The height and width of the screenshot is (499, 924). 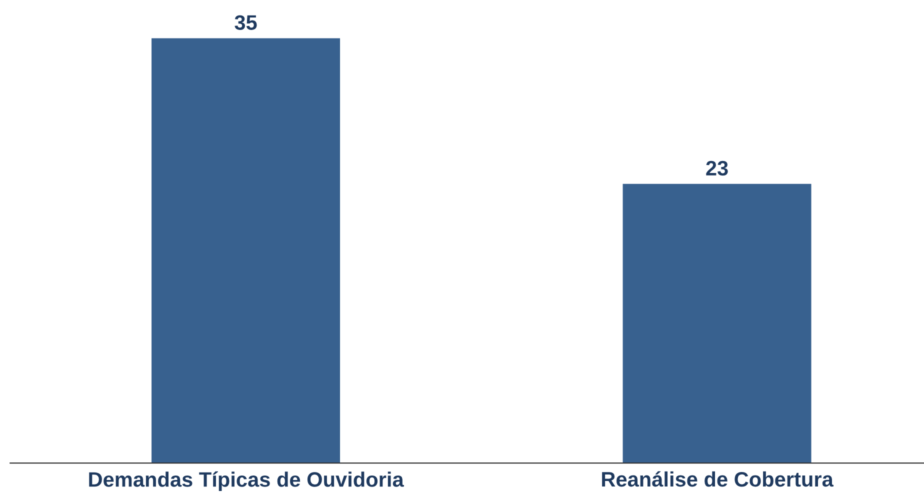 I want to click on x-tick-label: Demandas Típicas de Ouvidoria, so click(x=246, y=481).